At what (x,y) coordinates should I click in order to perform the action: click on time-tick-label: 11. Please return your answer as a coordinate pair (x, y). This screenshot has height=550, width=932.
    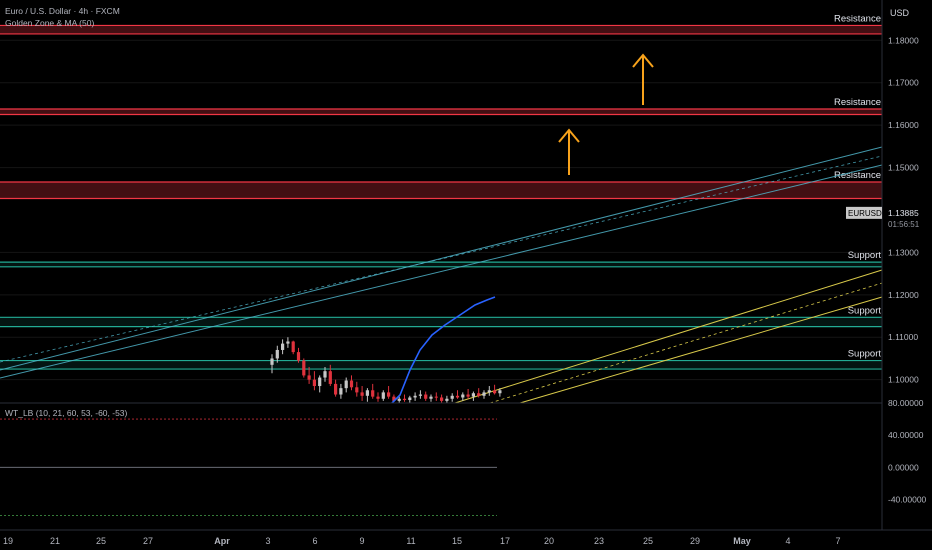
    Looking at the image, I should click on (410, 541).